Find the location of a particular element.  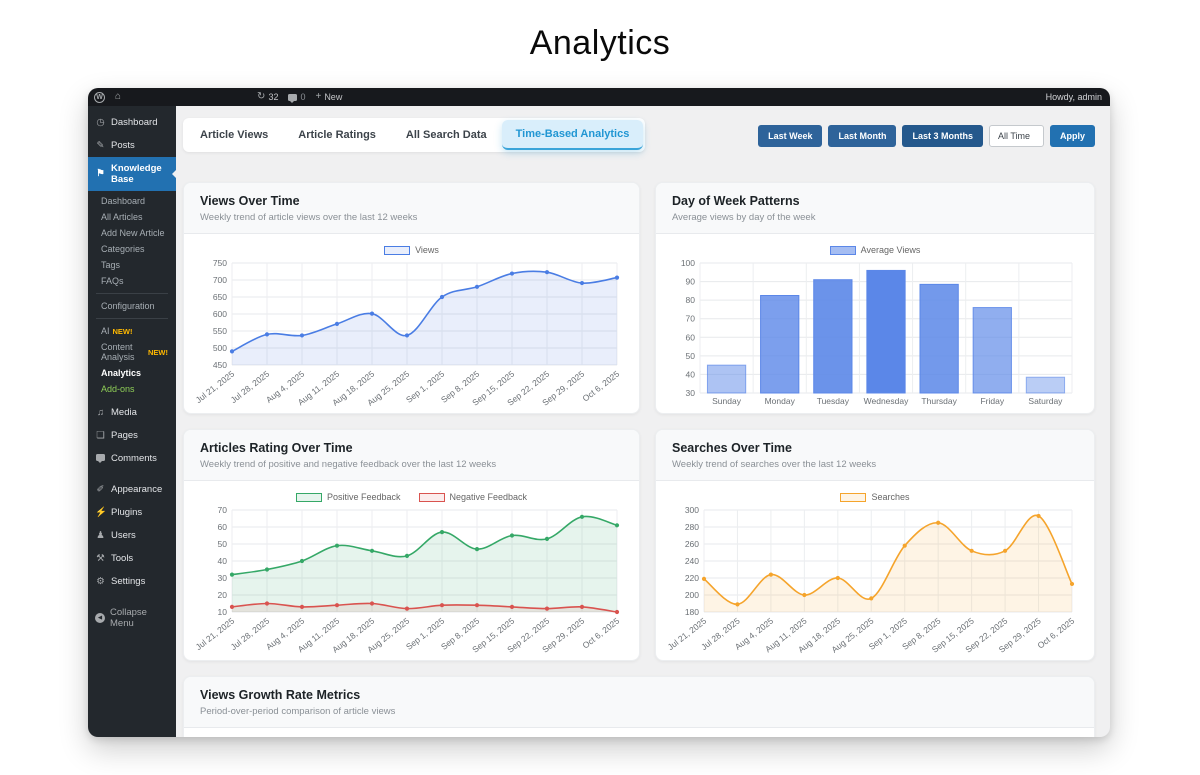

card-subtitle: Average views by day of the week is located at coordinates (744, 217).